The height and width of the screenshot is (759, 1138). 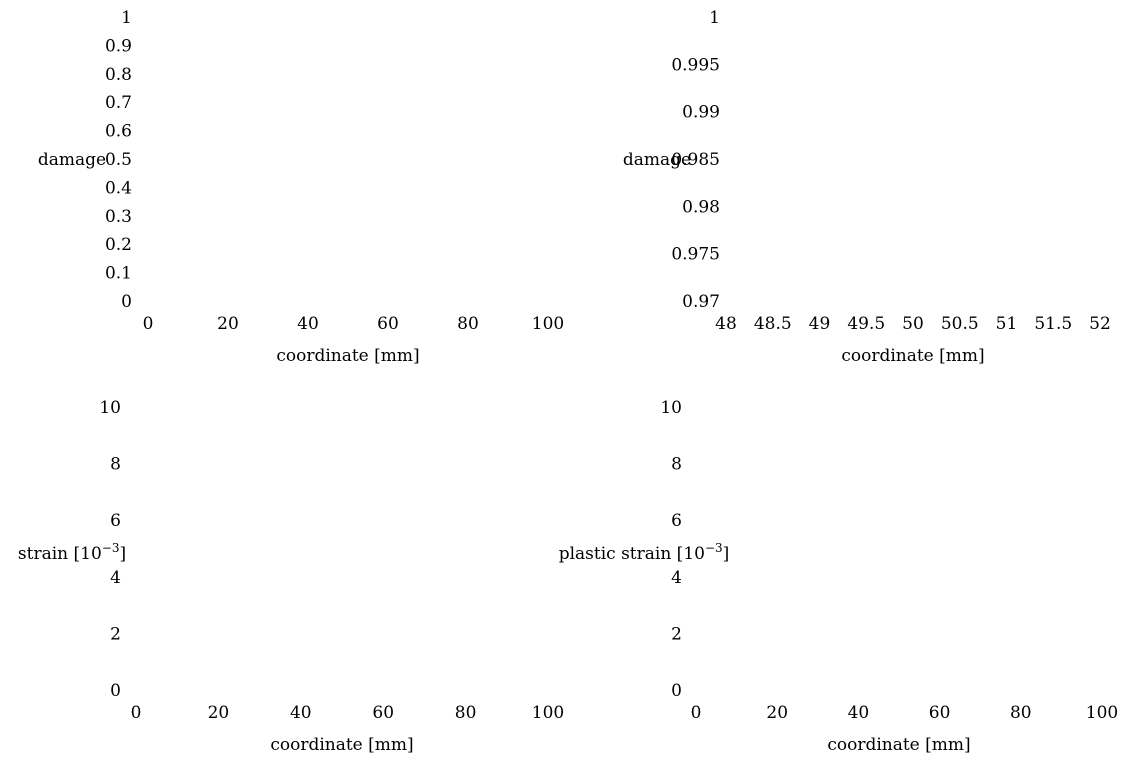 What do you see at coordinates (118, 245) in the screenshot?
I see `y-tick-label: 0.2` at bounding box center [118, 245].